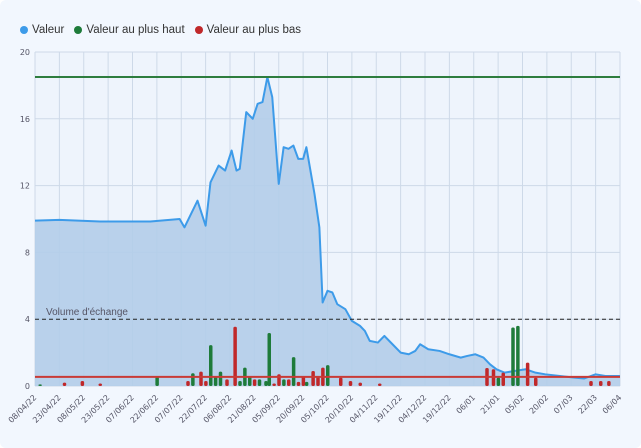  What do you see at coordinates (87, 312) in the screenshot?
I see `volume-line-label: Volume d'échange` at bounding box center [87, 312].